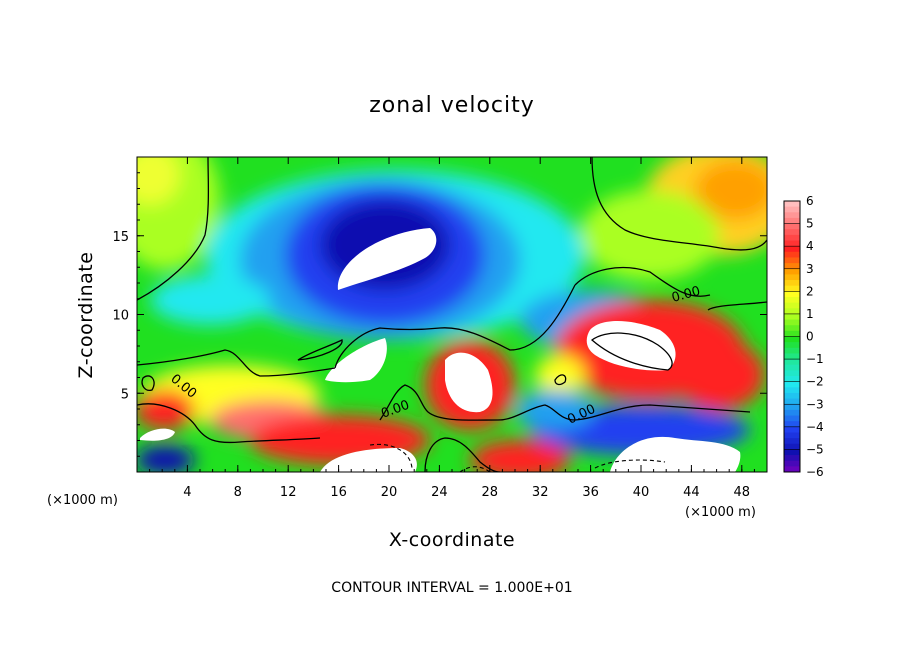 This screenshot has height=654, width=904. I want to click on contour-interval-note: CONTOUR INTERVAL = 1.000E+01, so click(451, 588).